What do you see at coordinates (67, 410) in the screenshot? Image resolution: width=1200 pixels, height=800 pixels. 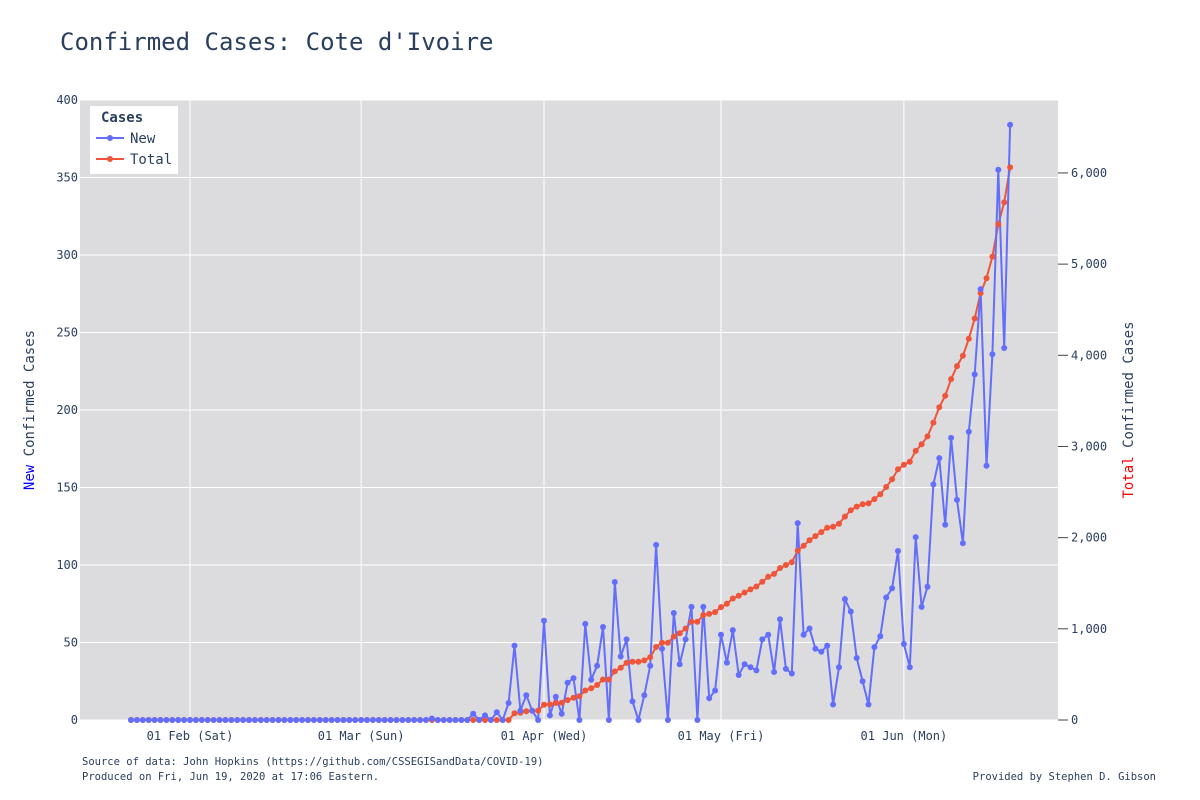 I see `y-left-tick-label: 200` at bounding box center [67, 410].